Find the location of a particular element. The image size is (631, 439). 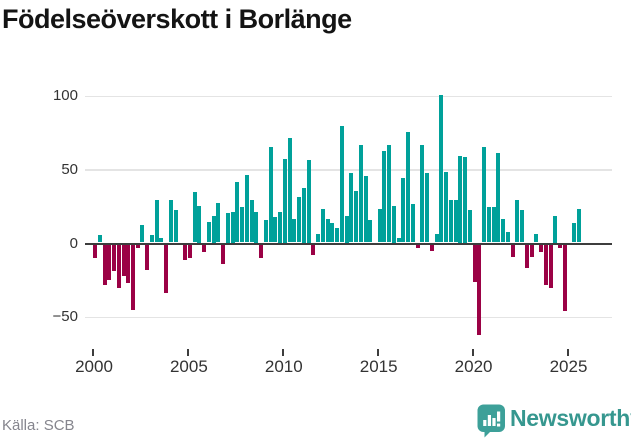

chart-title: Födelseöverskott i Borlänge is located at coordinates (177, 19).